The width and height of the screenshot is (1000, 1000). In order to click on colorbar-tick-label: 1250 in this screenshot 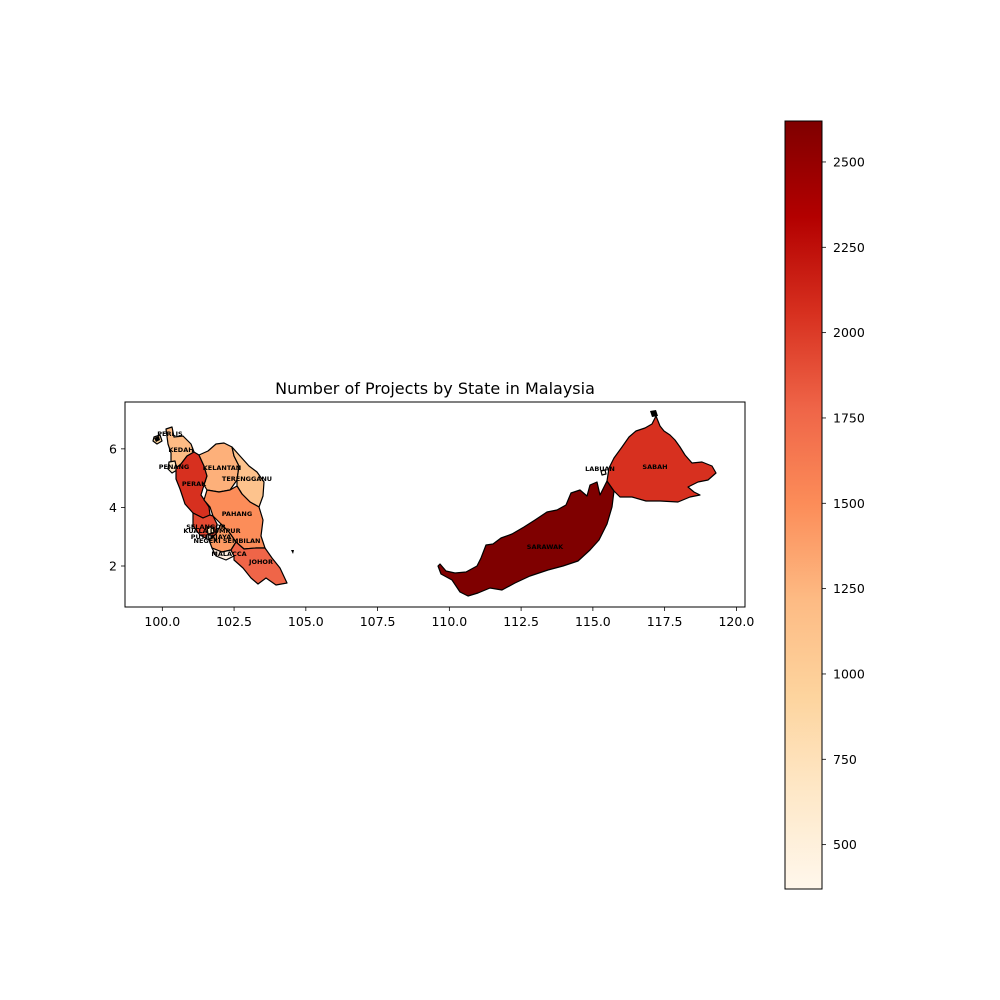, I will do `click(849, 588)`.